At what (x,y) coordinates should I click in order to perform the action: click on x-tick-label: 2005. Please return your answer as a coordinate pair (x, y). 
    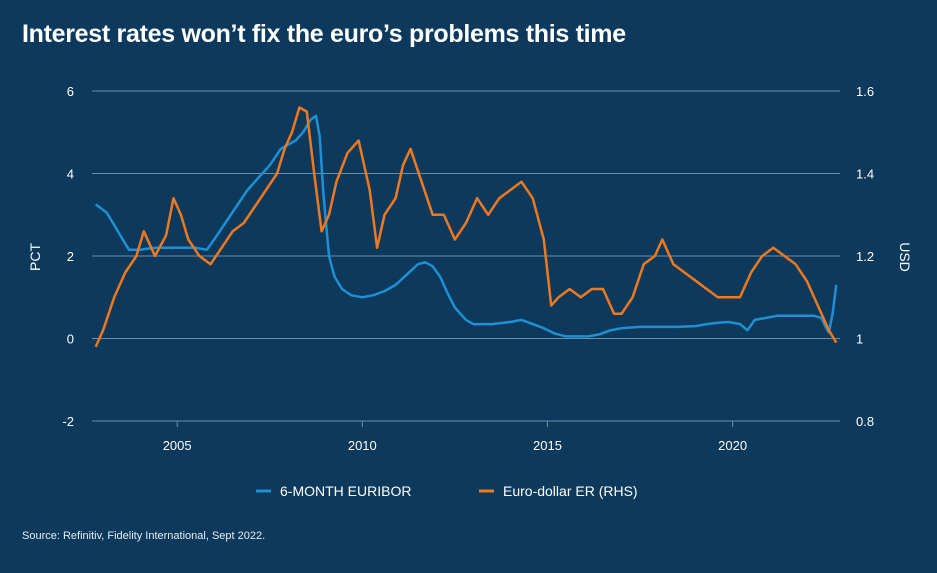
    Looking at the image, I should click on (177, 445).